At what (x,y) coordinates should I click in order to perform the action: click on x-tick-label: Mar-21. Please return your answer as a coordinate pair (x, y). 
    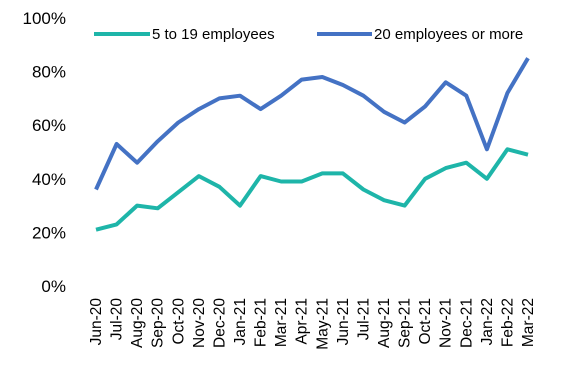
    Looking at the image, I should click on (281, 322).